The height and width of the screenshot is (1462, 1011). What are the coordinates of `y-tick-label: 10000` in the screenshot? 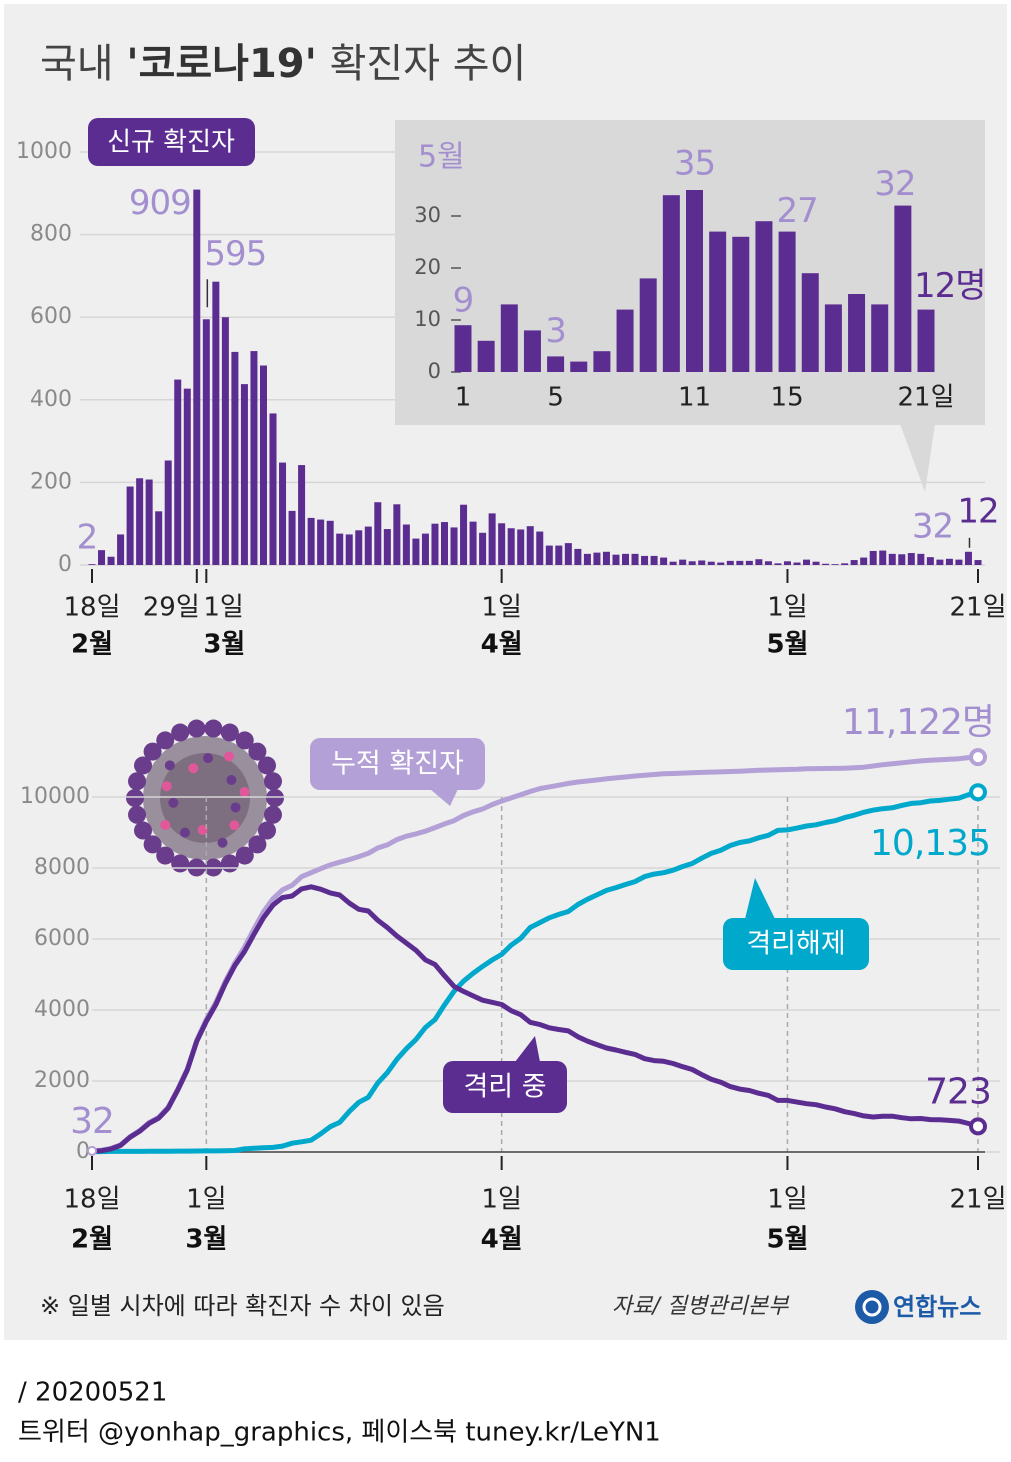 It's located at (55, 796).